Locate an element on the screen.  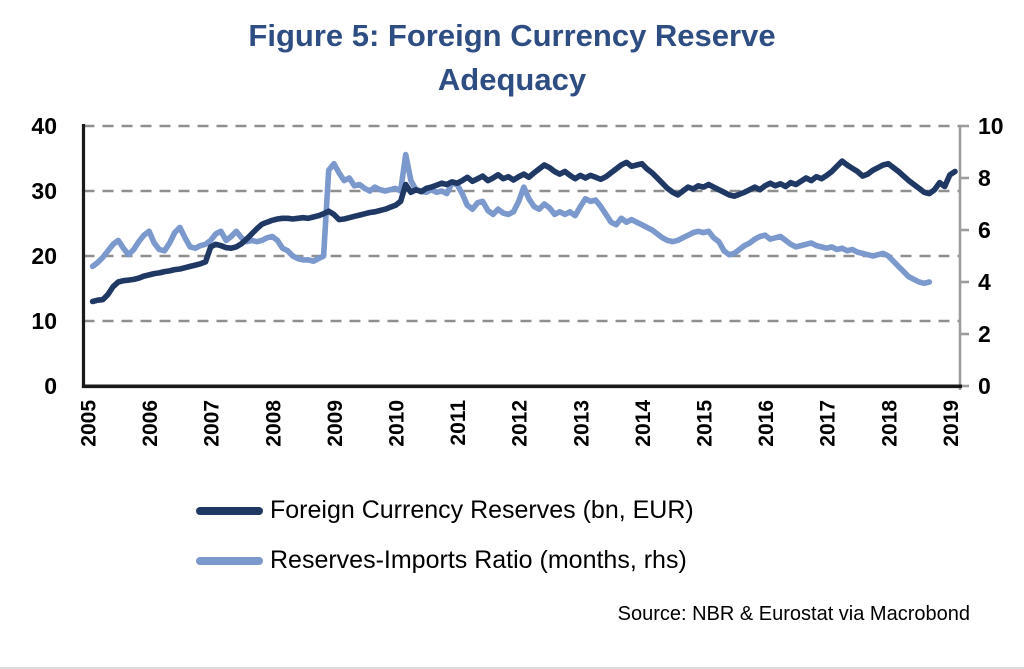
bottom-divider is located at coordinates (512, 668).